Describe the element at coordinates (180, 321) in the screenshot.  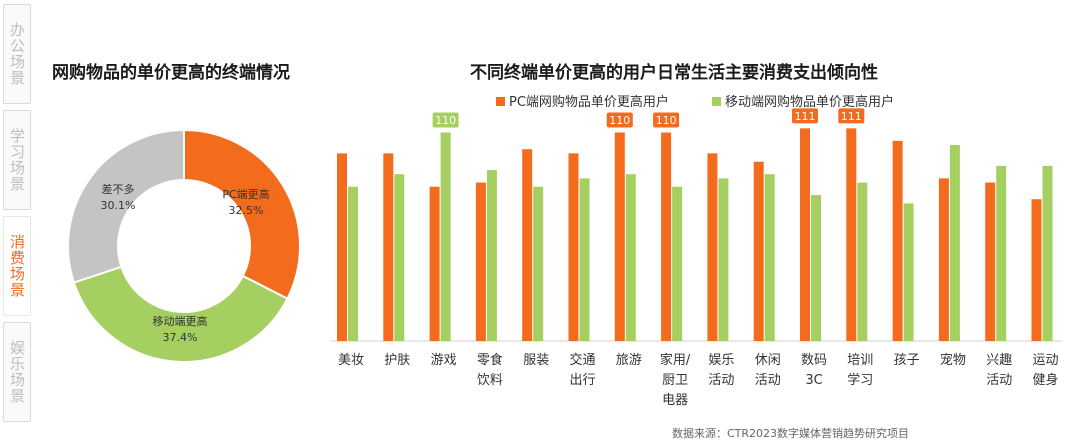
I see `donut-slice-label: 移动端更高` at that location.